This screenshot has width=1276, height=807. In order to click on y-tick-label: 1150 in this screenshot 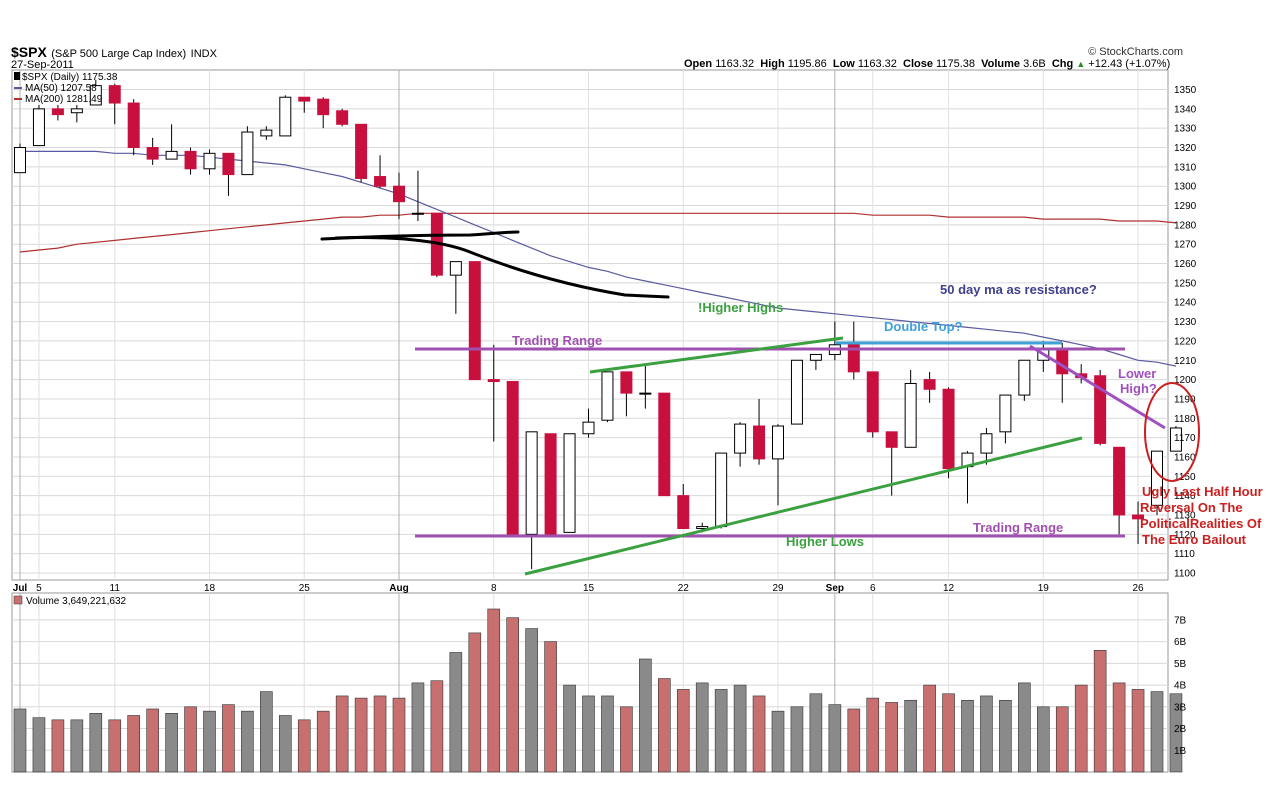, I will do `click(1185, 477)`.